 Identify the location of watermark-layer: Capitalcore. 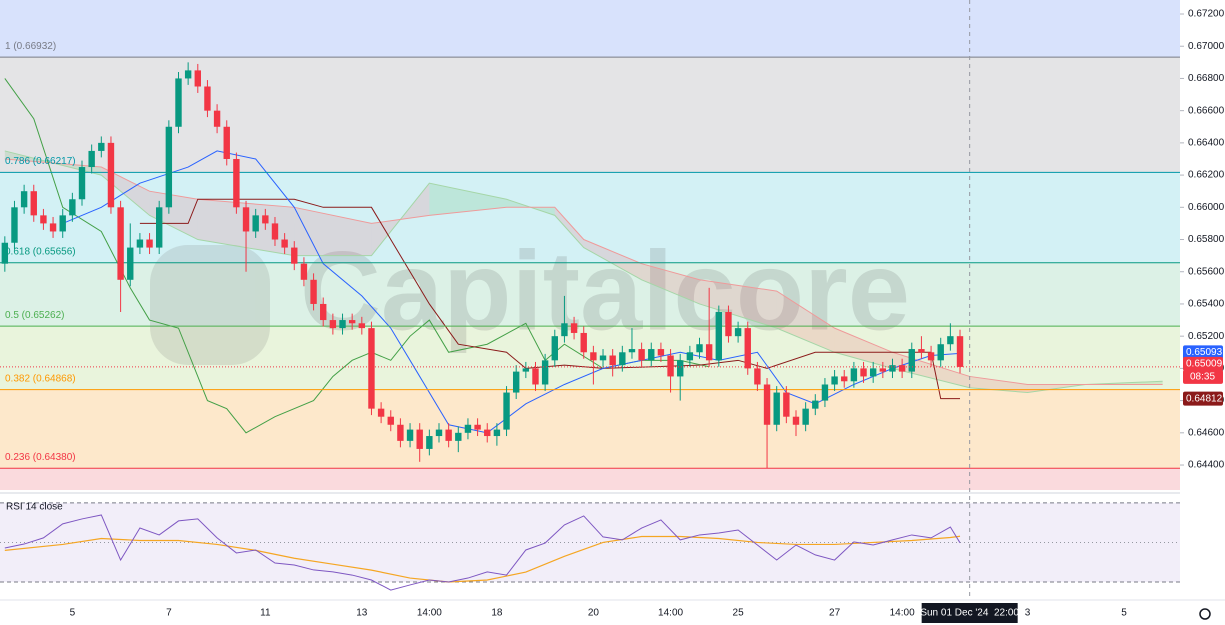
(530, 297).